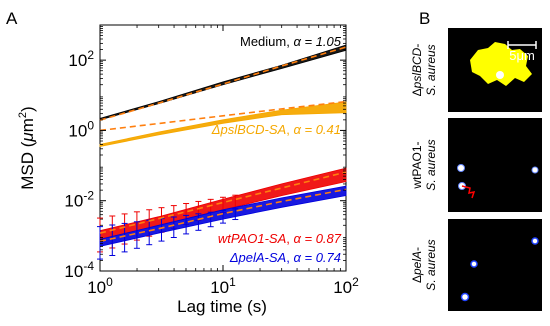 The width and height of the screenshot is (550, 326). Describe the element at coordinates (263, 41) in the screenshot. I see `anno-medium-name: Medium` at that location.